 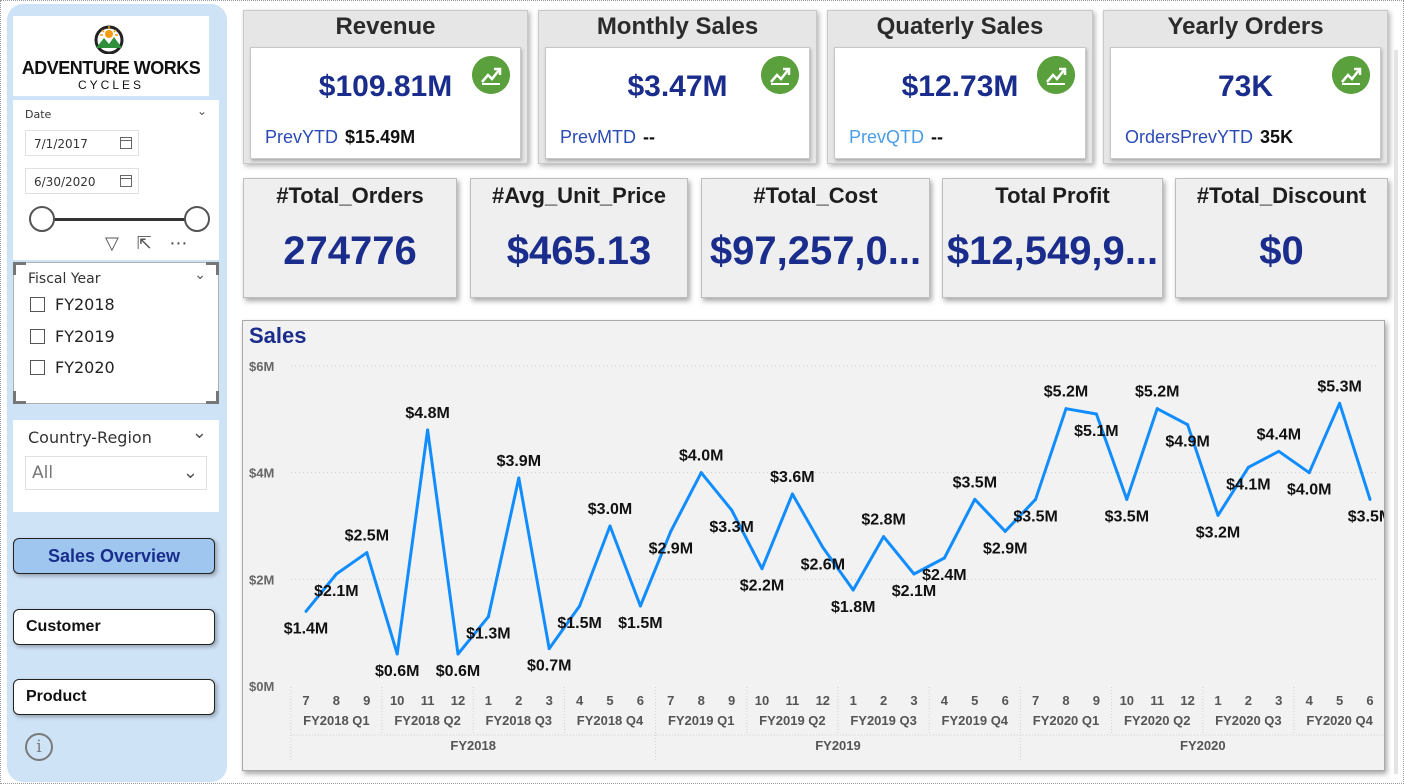 What do you see at coordinates (960, 26) in the screenshot?
I see `kpi-title: Quaterly Sales` at bounding box center [960, 26].